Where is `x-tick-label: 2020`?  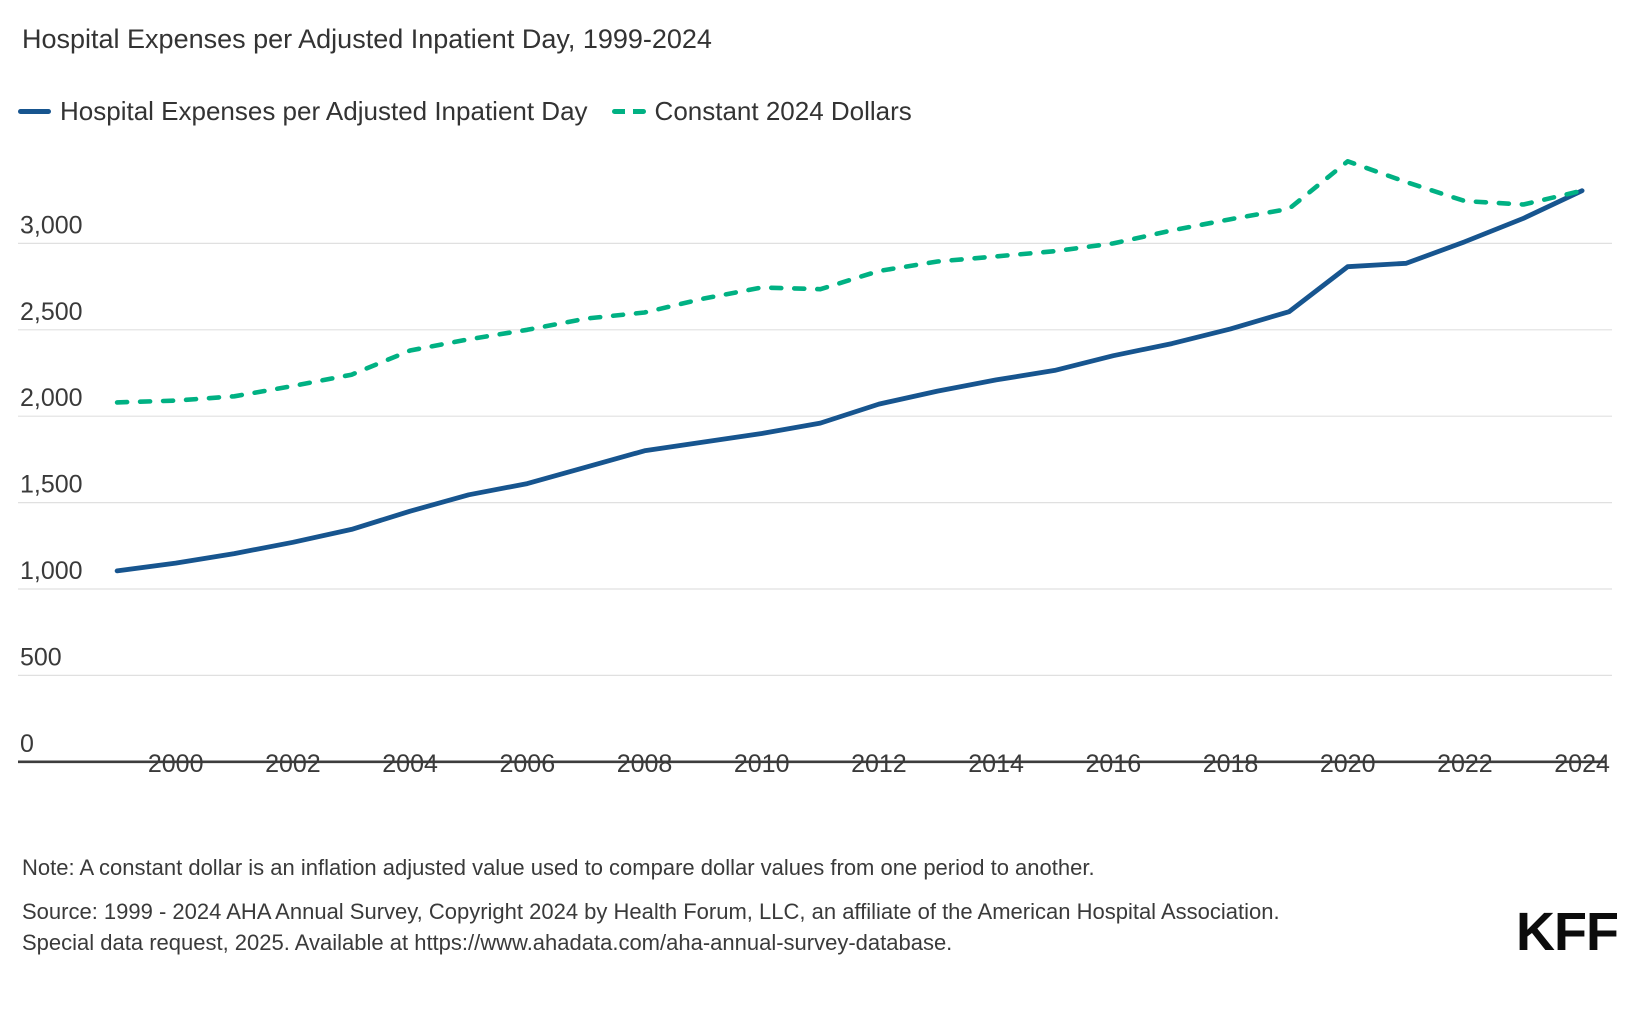
x-tick-label: 2020 is located at coordinates (1348, 764).